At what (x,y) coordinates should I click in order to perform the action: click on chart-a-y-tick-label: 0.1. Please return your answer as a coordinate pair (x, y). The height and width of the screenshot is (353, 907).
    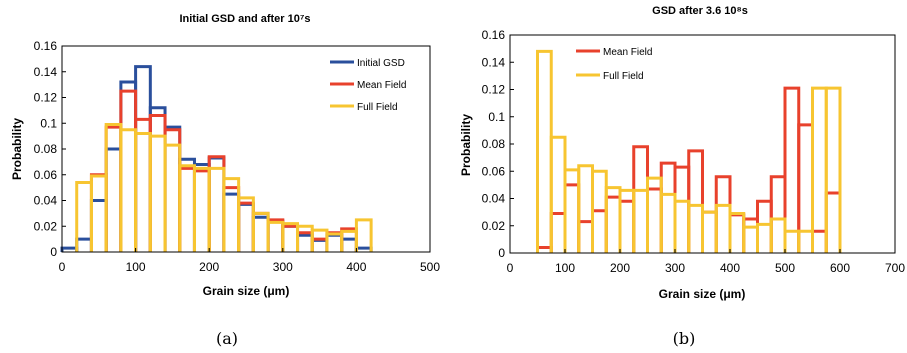
    Looking at the image, I should click on (48, 123).